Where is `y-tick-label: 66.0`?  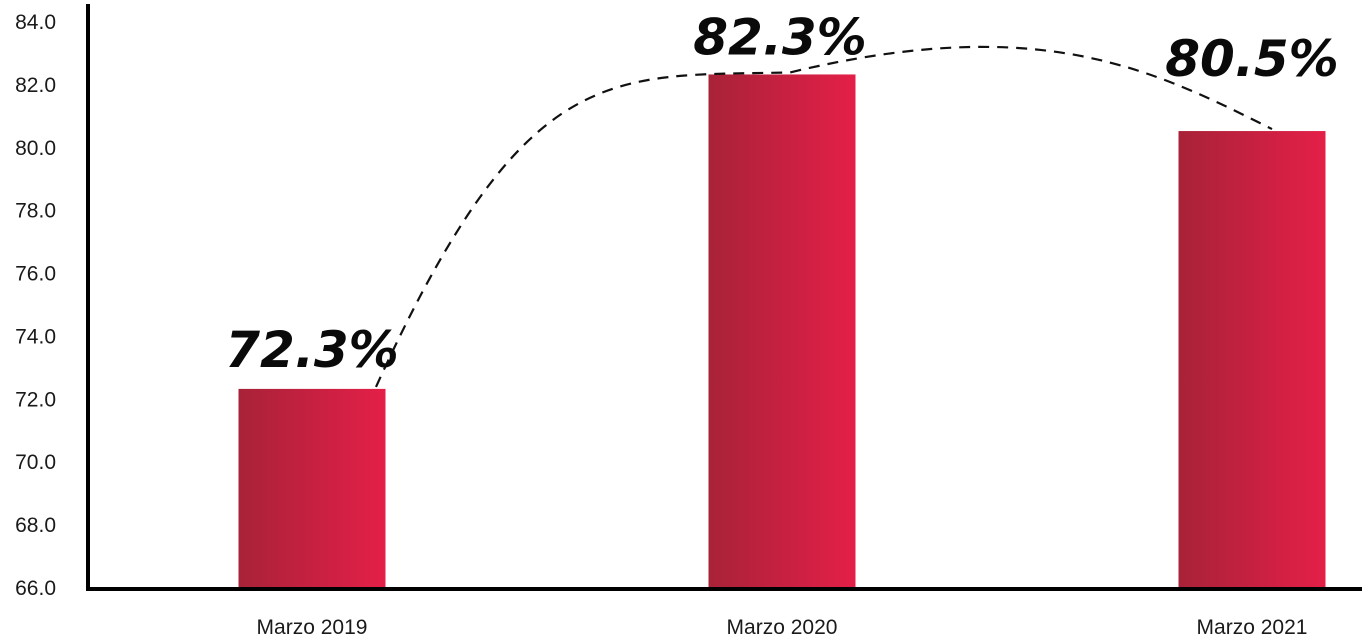
y-tick-label: 66.0 is located at coordinates (35, 588).